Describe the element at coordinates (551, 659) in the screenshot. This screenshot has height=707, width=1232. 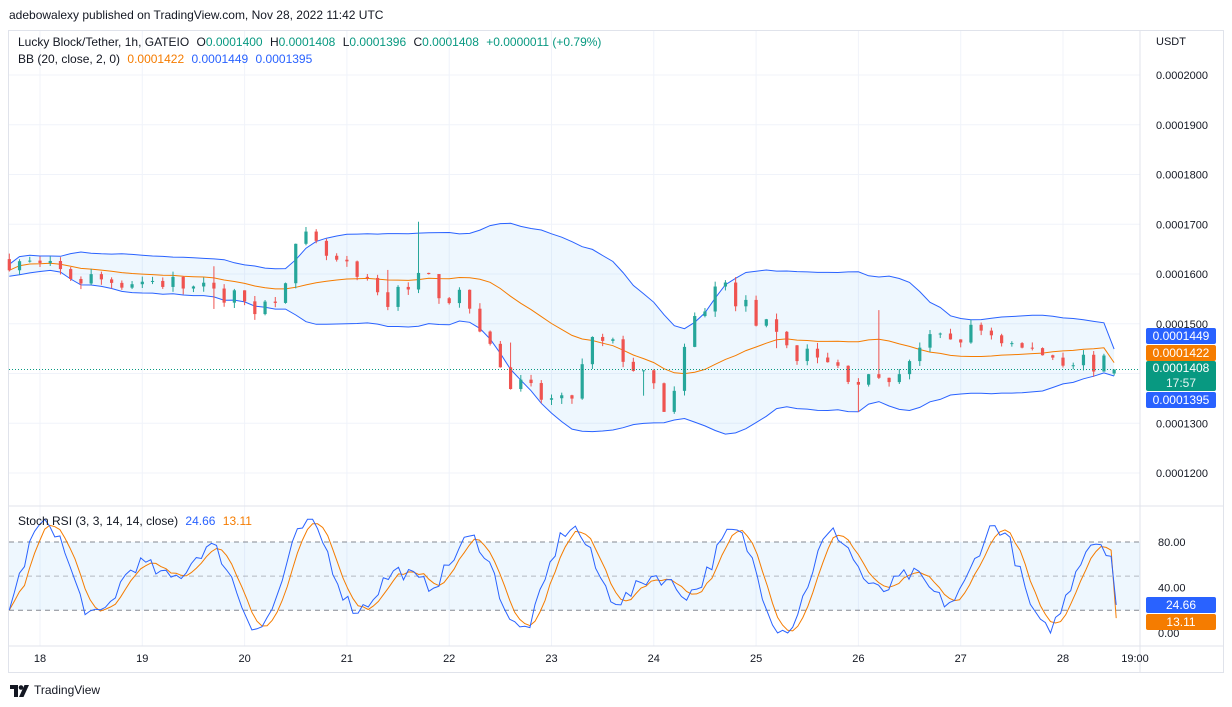
I see `time-tick-label: 23` at that location.